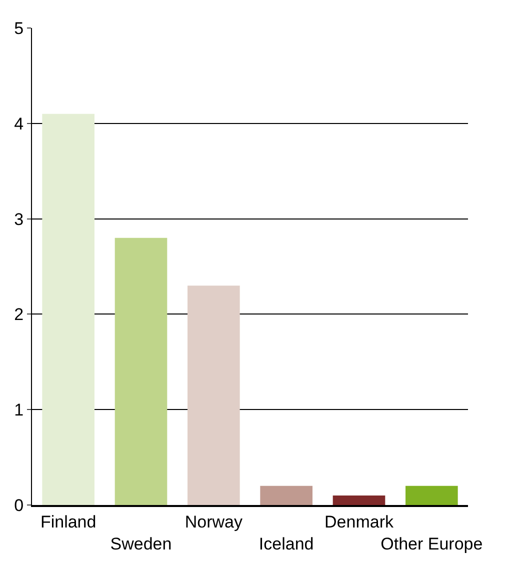 Image resolution: width=519 pixels, height=566 pixels. I want to click on x-tick-label: Other Europe, so click(431, 544).